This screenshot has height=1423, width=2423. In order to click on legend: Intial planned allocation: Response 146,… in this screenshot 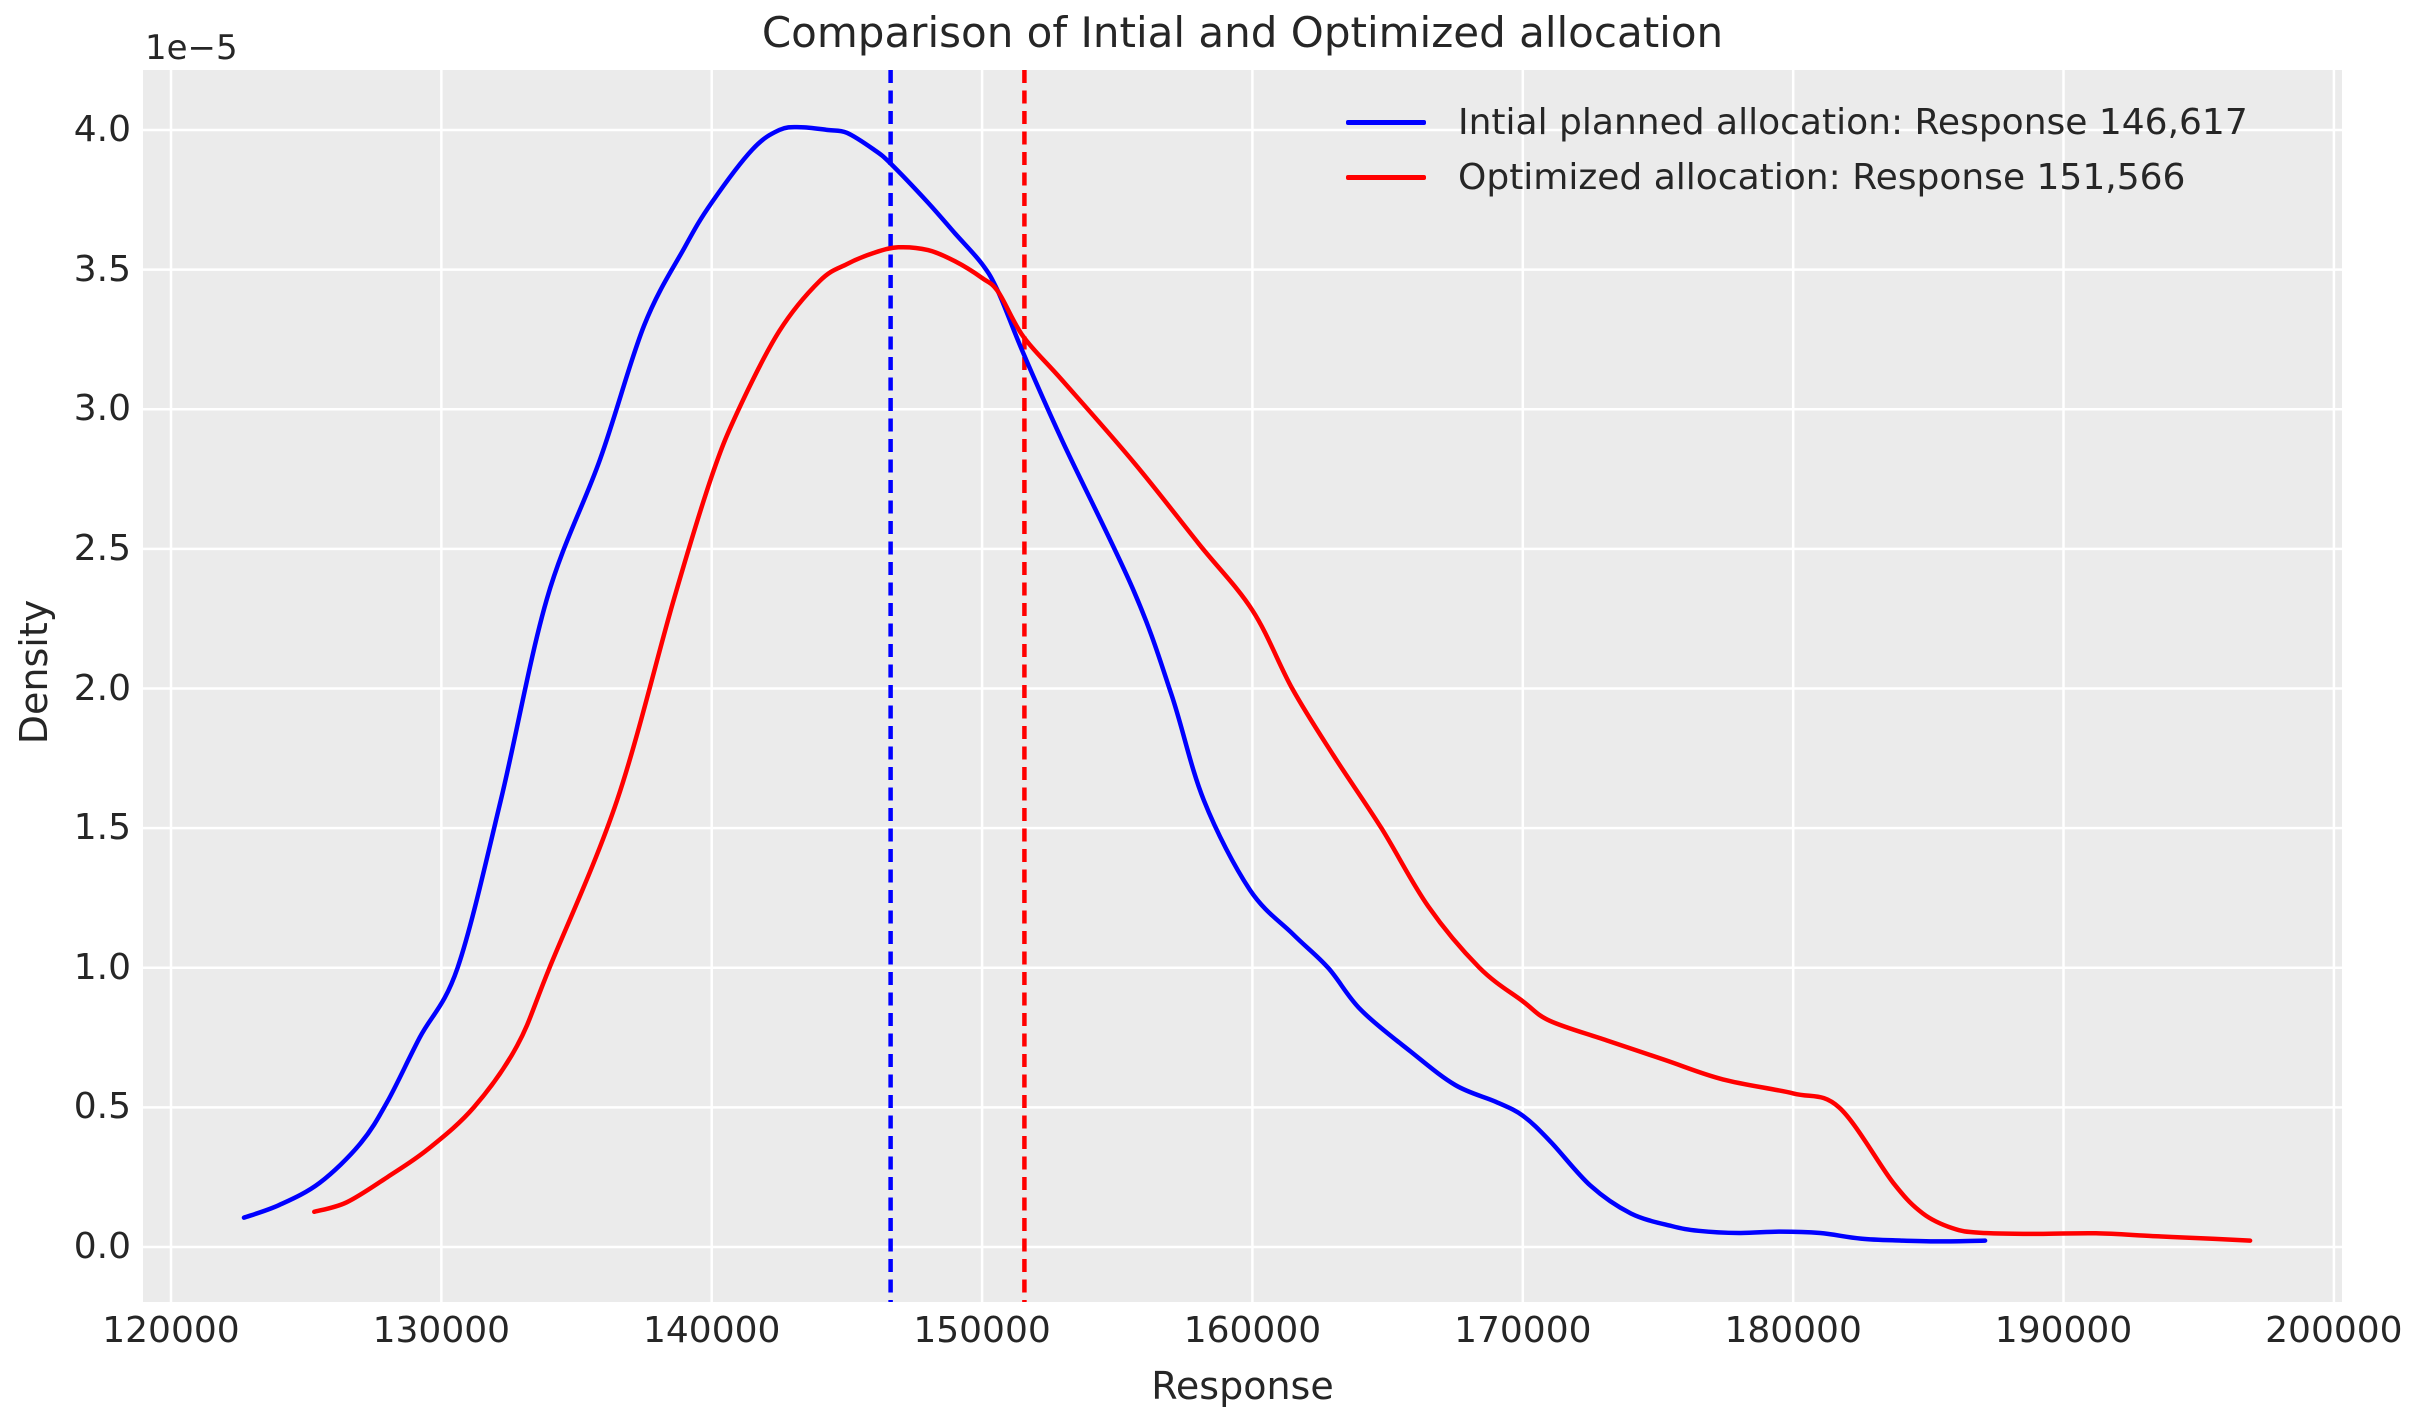, I will do `click(1797, 150)`.